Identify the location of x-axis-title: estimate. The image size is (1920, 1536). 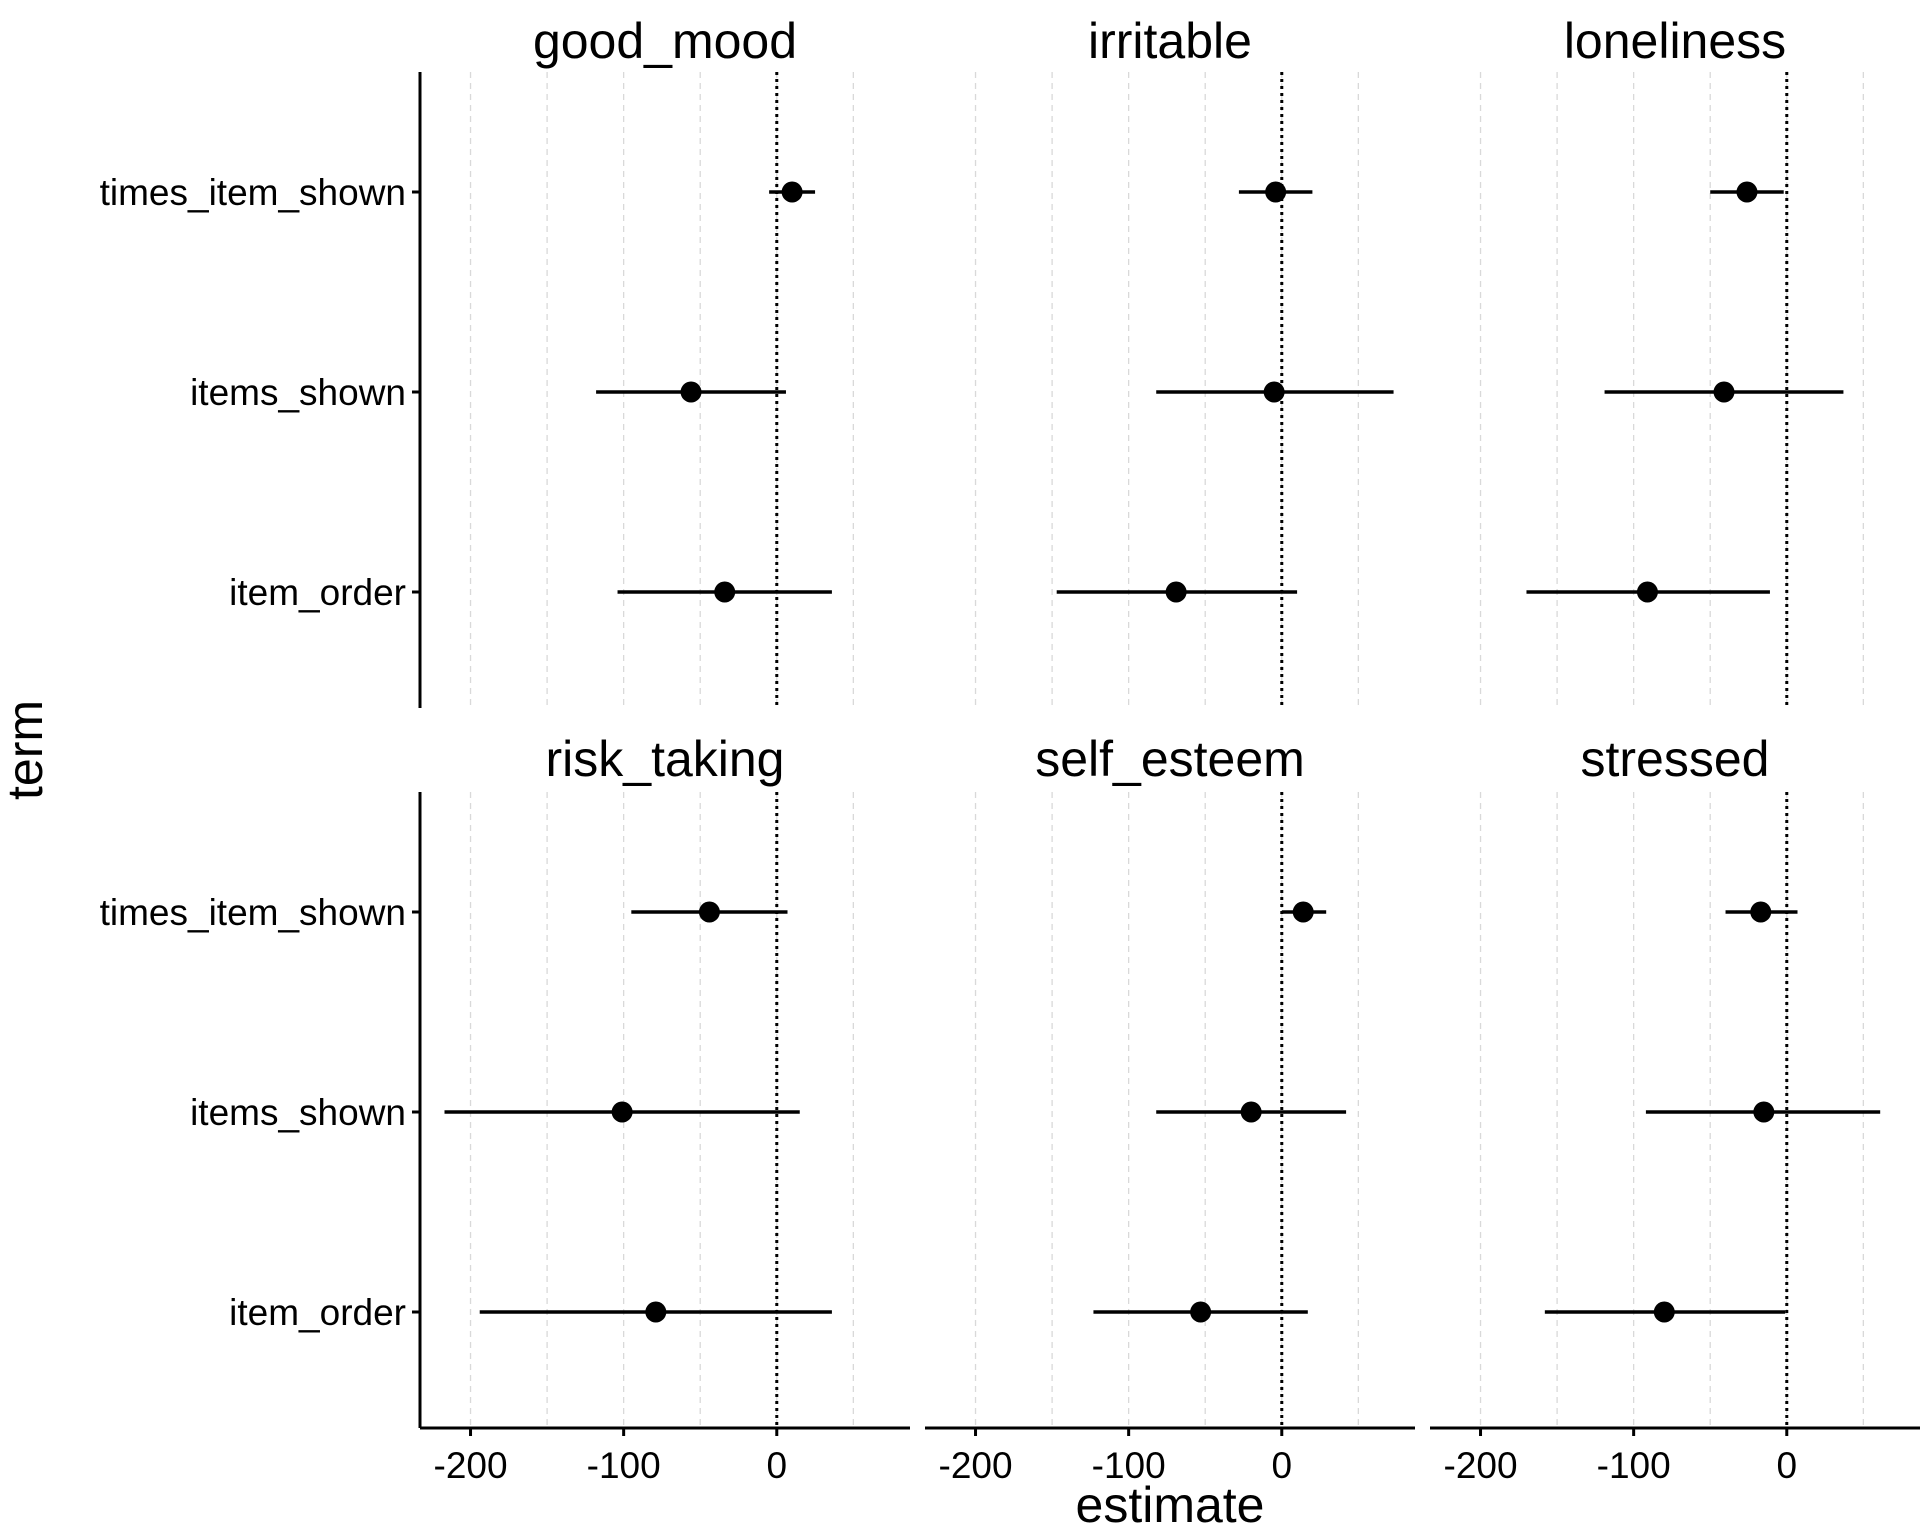
(1170, 1505).